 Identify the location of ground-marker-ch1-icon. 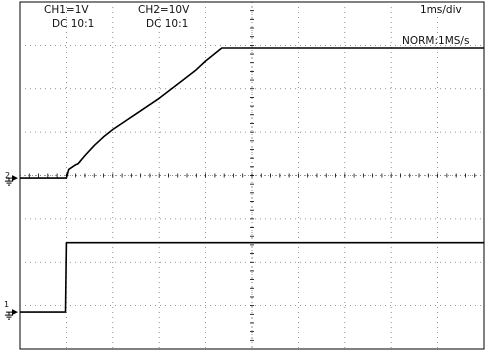
(11, 314).